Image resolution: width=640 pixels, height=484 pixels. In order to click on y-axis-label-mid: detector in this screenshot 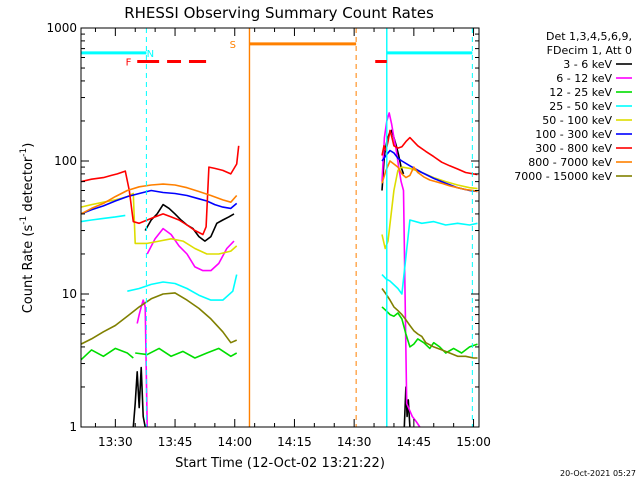, I will do `click(28, 186)`.